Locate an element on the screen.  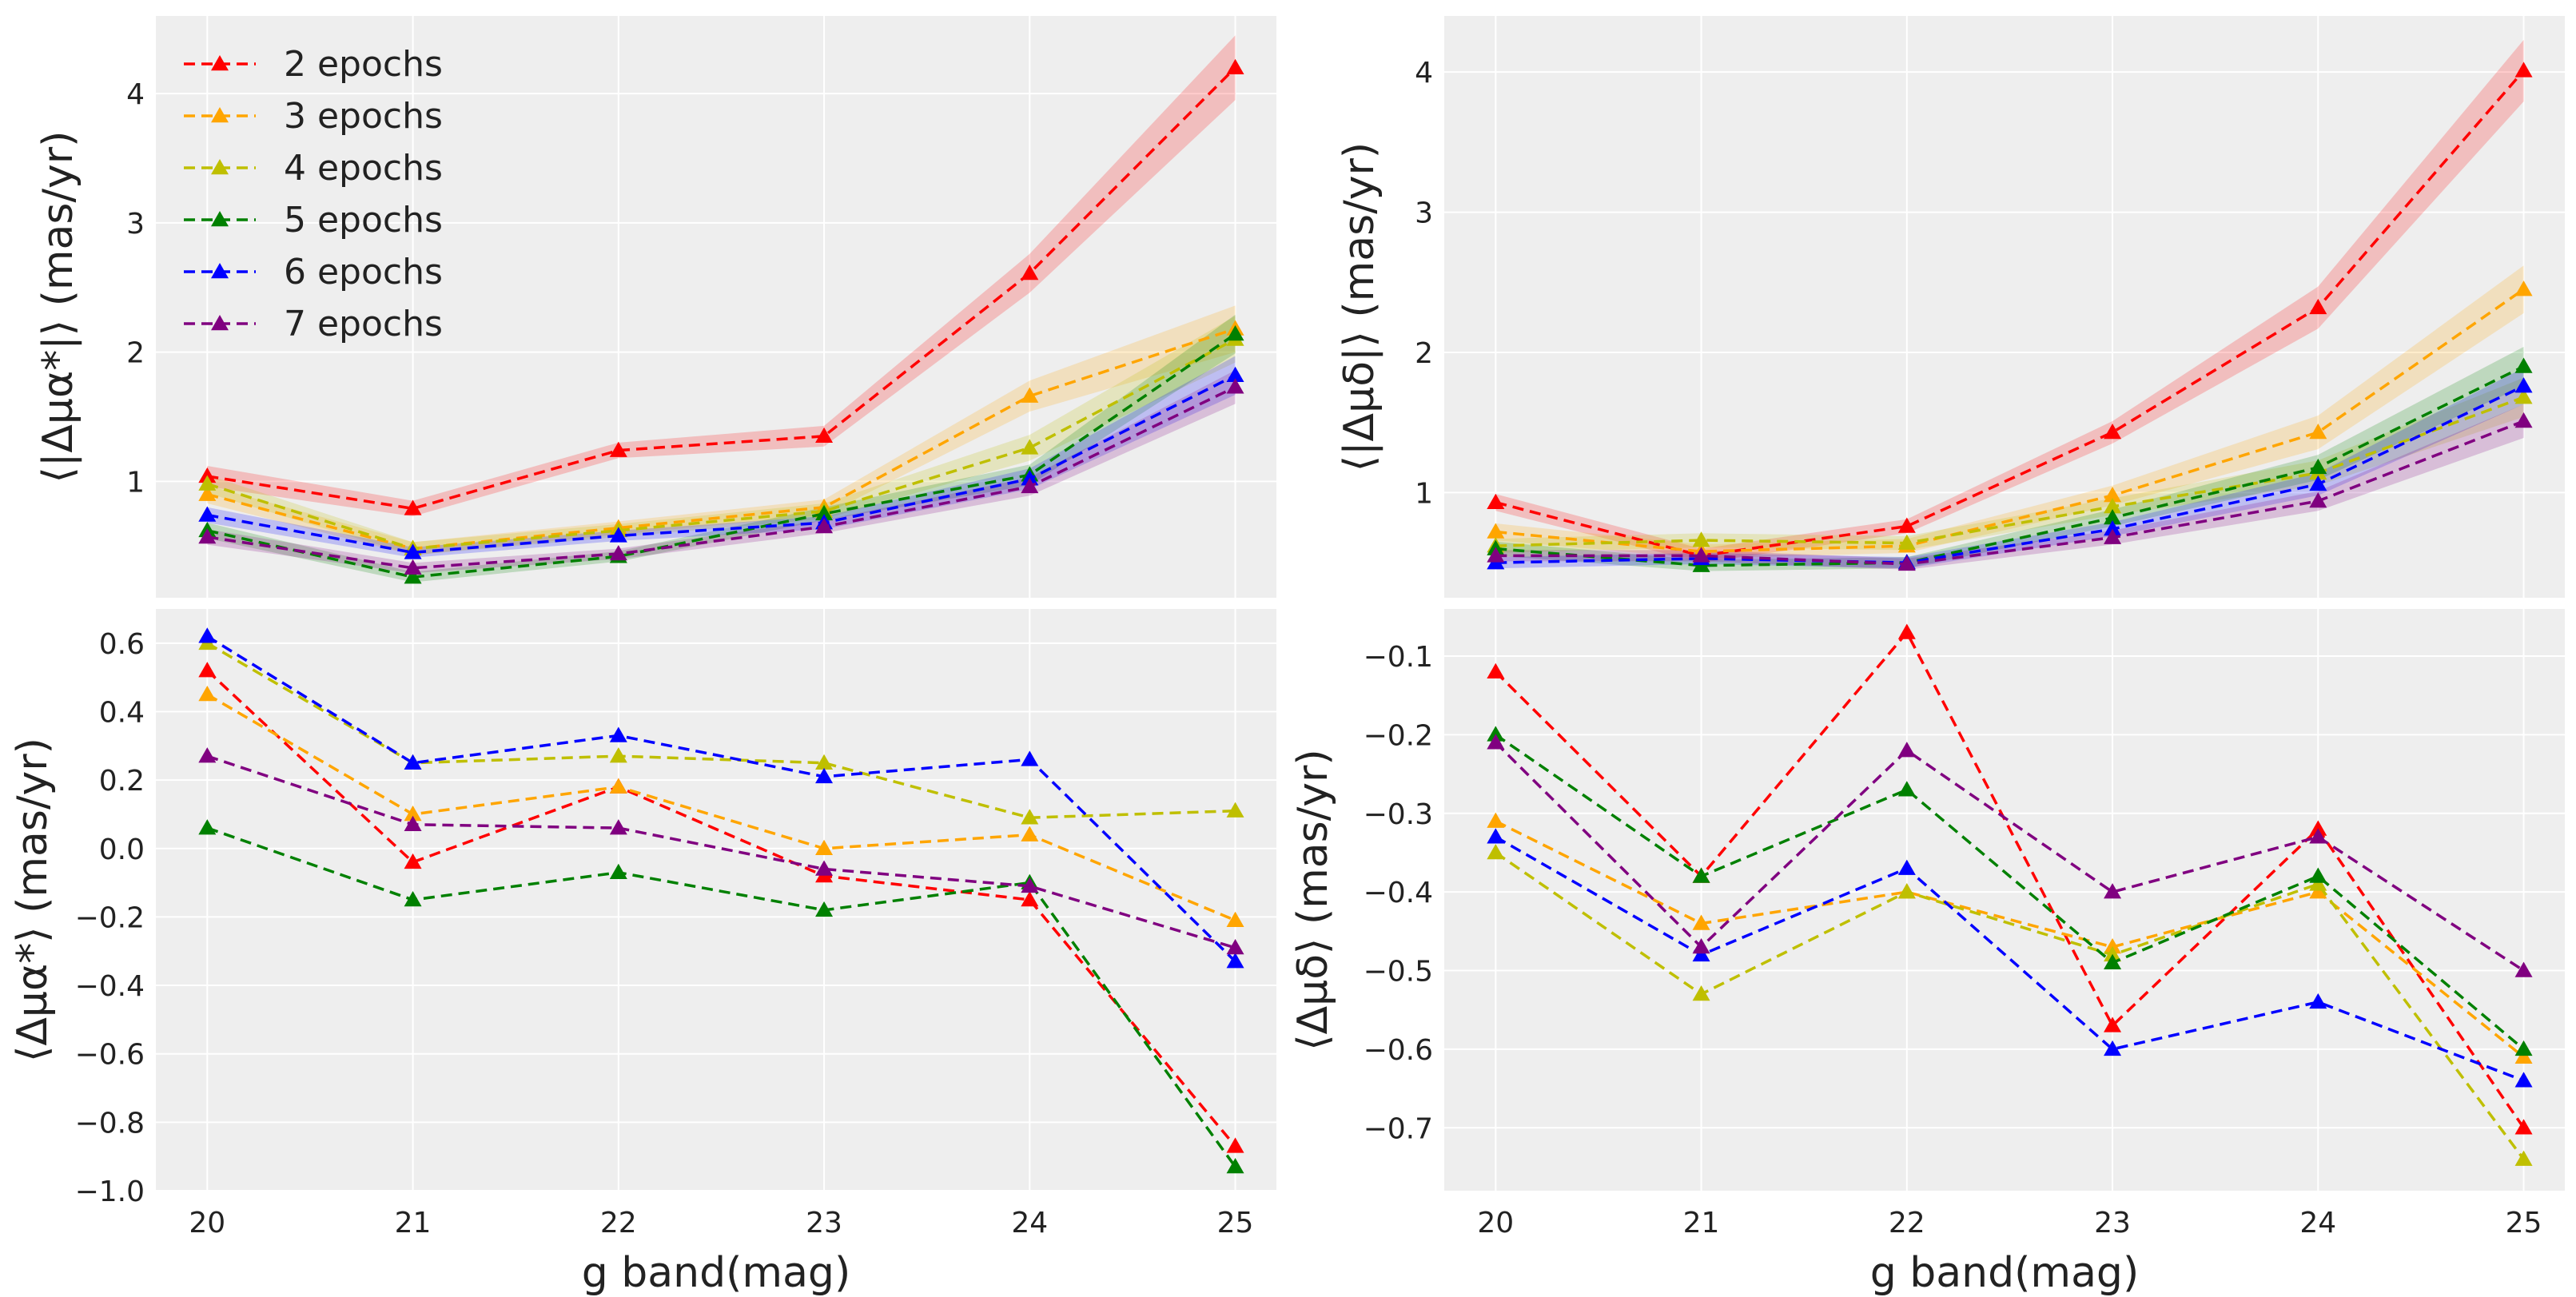
error-band-4-epochs is located at coordinates (721, 435).